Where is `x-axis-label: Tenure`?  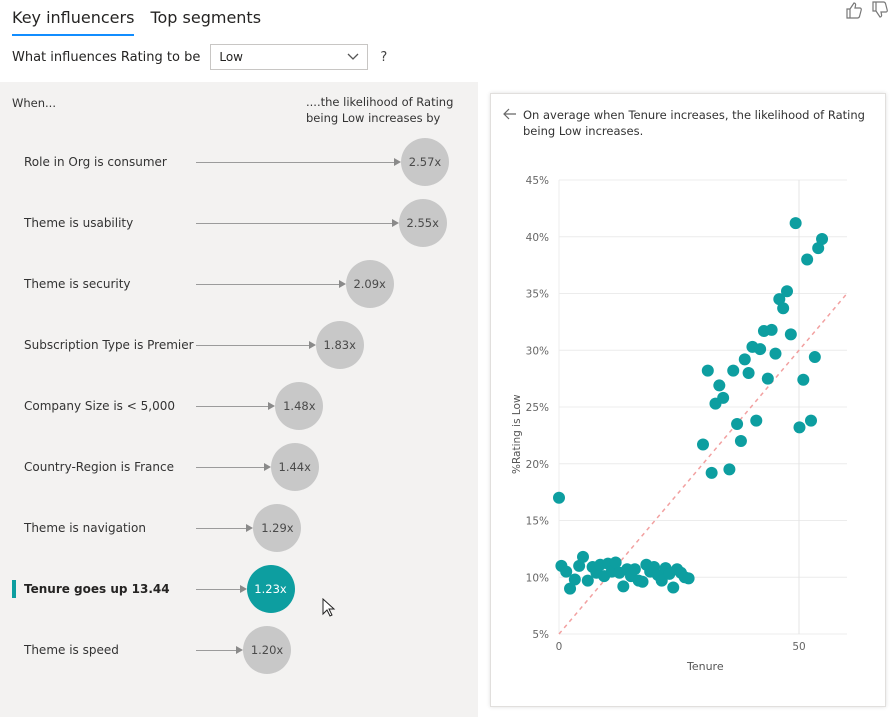 x-axis-label: Tenure is located at coordinates (705, 666).